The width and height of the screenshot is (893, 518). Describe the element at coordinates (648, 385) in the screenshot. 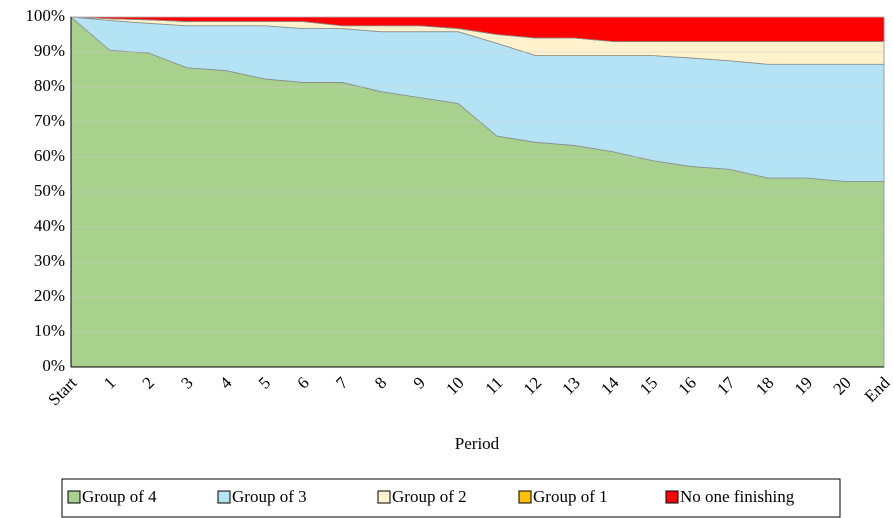

I see `x-tick-label: 15` at that location.